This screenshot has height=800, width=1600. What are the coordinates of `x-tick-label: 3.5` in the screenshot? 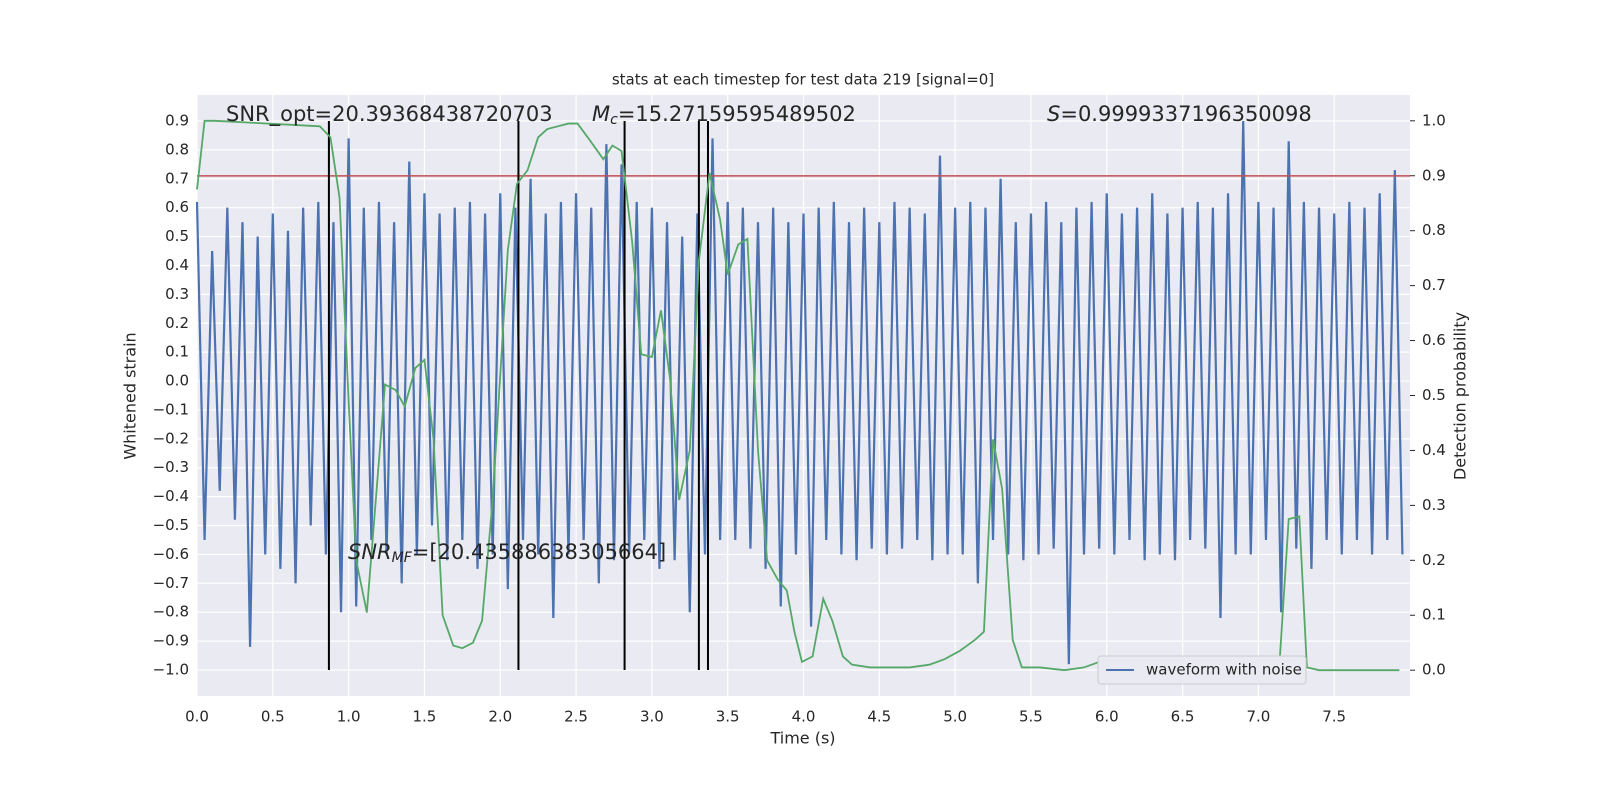 It's located at (728, 717).